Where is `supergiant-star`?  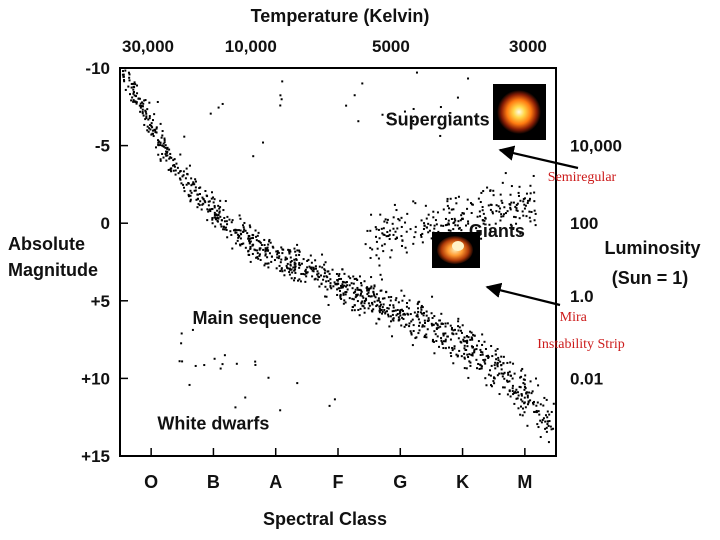
supergiant-star is located at coordinates (280, 95).